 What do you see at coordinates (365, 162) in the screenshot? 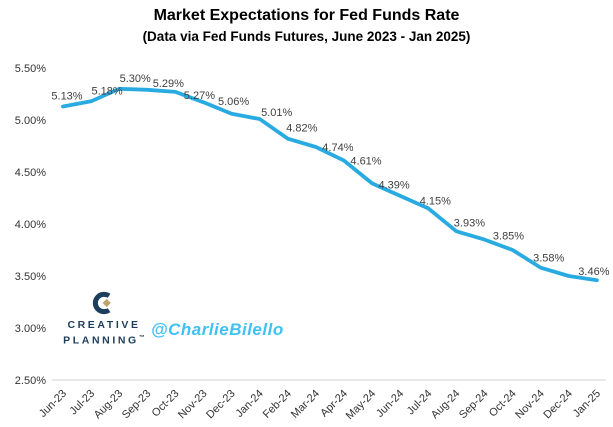
I see `data-point-label: 4.61%` at bounding box center [365, 162].